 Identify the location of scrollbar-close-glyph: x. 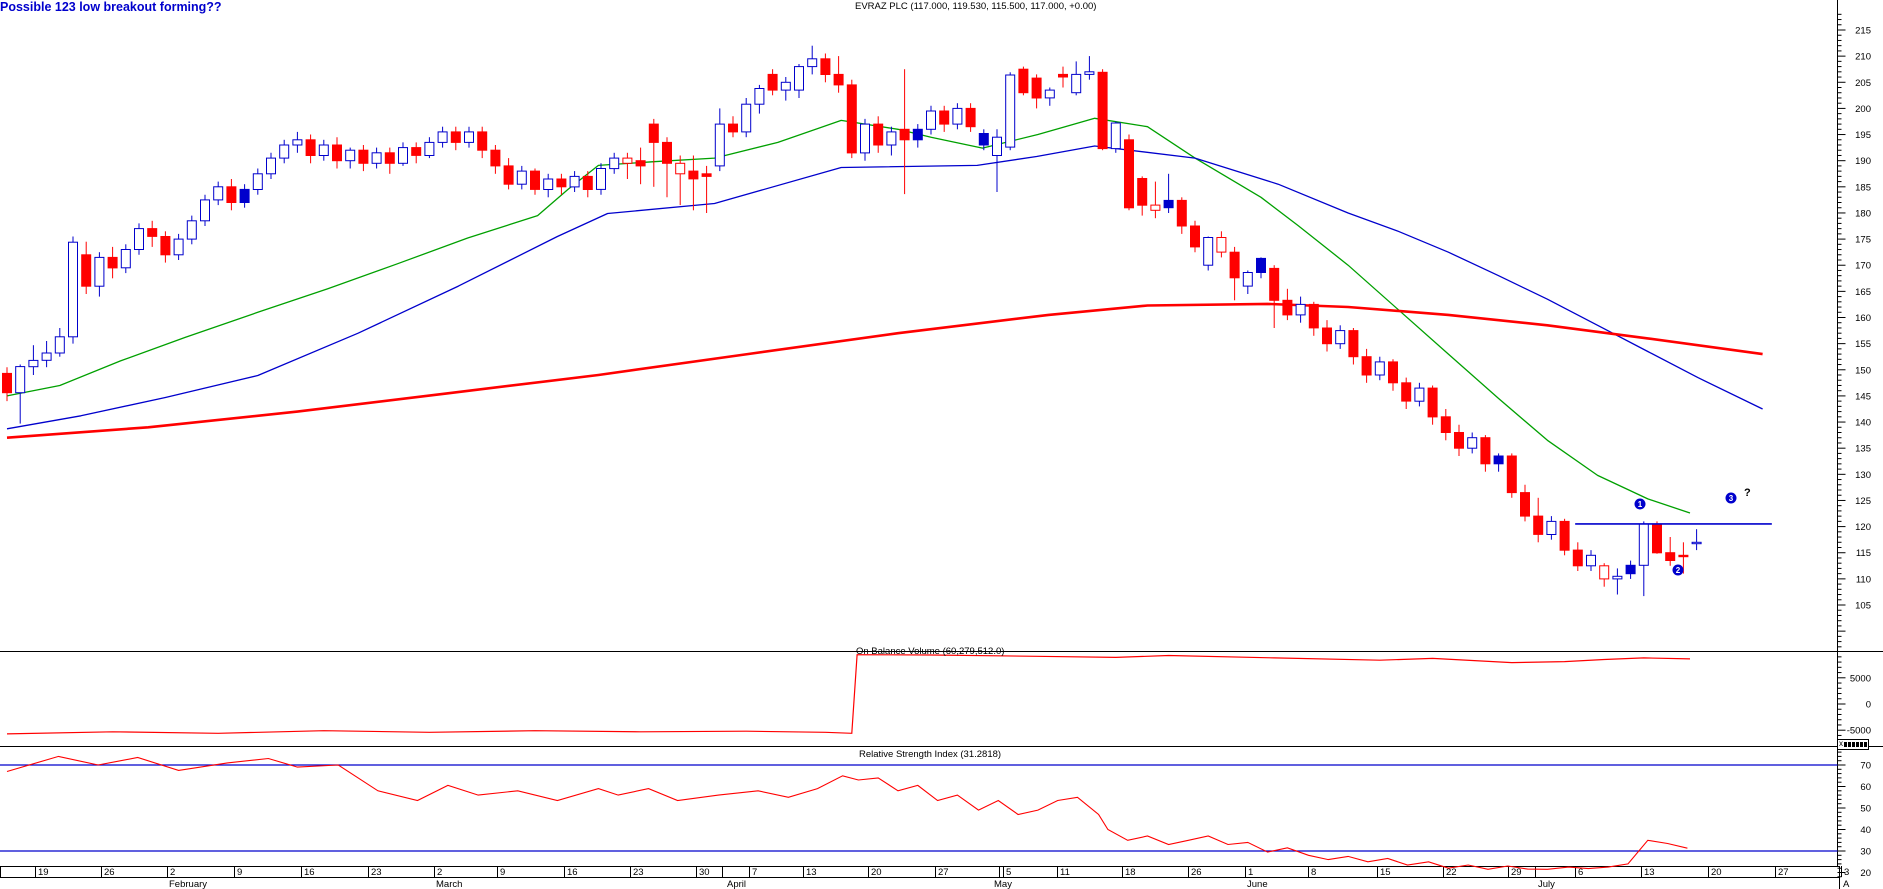
(1841, 743).